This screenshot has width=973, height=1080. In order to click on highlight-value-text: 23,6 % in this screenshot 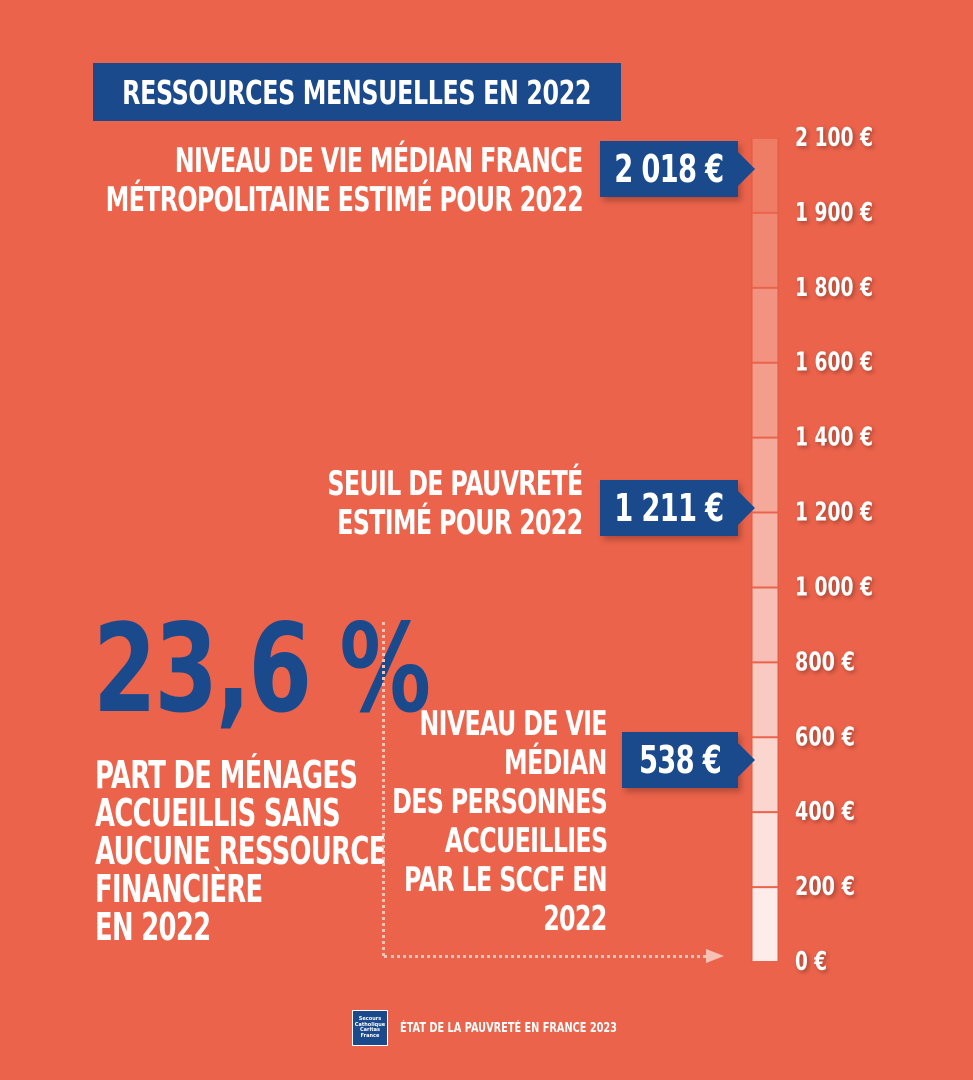, I will do `click(262, 669)`.